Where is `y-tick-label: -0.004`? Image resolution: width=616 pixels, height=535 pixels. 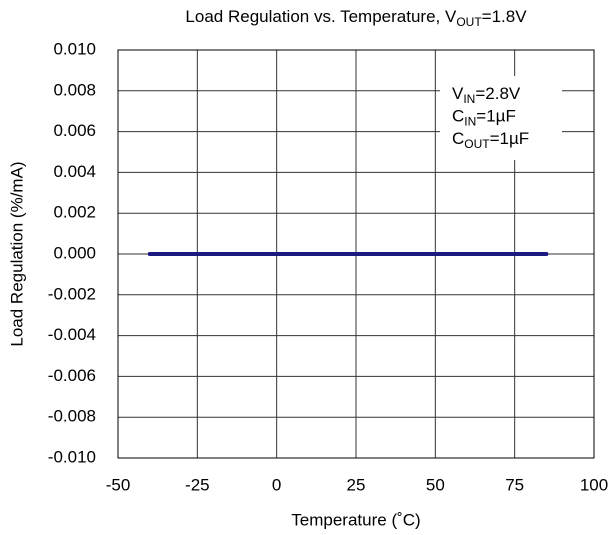
y-tick-label: -0.004 is located at coordinates (72, 334).